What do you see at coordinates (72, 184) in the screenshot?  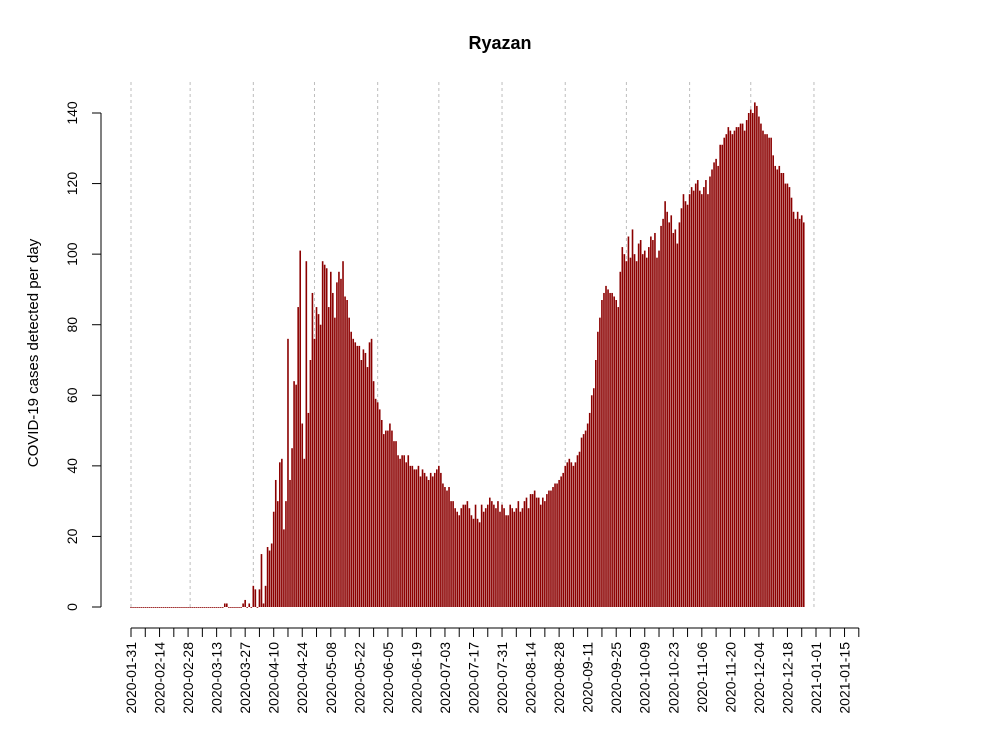 I see `y-tick-label: 120` at bounding box center [72, 184].